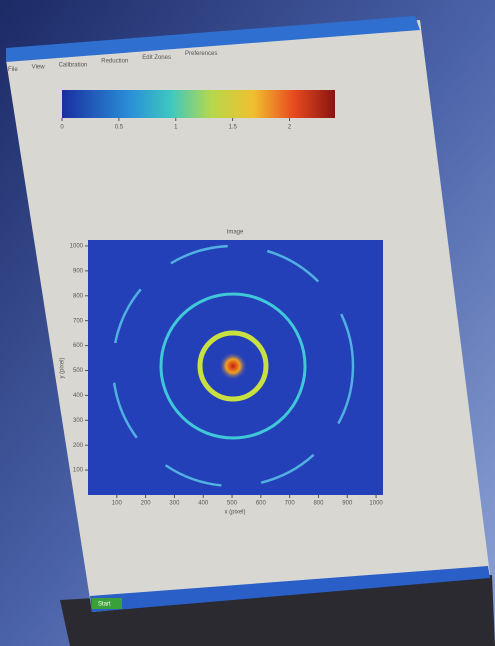  I want to click on x-tick-label: 800, so click(318, 504).